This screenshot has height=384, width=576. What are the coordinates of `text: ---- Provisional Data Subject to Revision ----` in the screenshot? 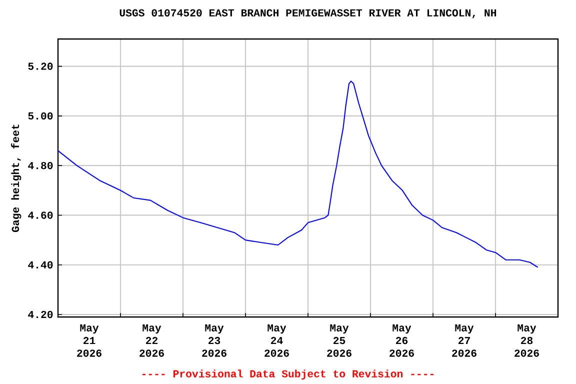 It's located at (288, 375).